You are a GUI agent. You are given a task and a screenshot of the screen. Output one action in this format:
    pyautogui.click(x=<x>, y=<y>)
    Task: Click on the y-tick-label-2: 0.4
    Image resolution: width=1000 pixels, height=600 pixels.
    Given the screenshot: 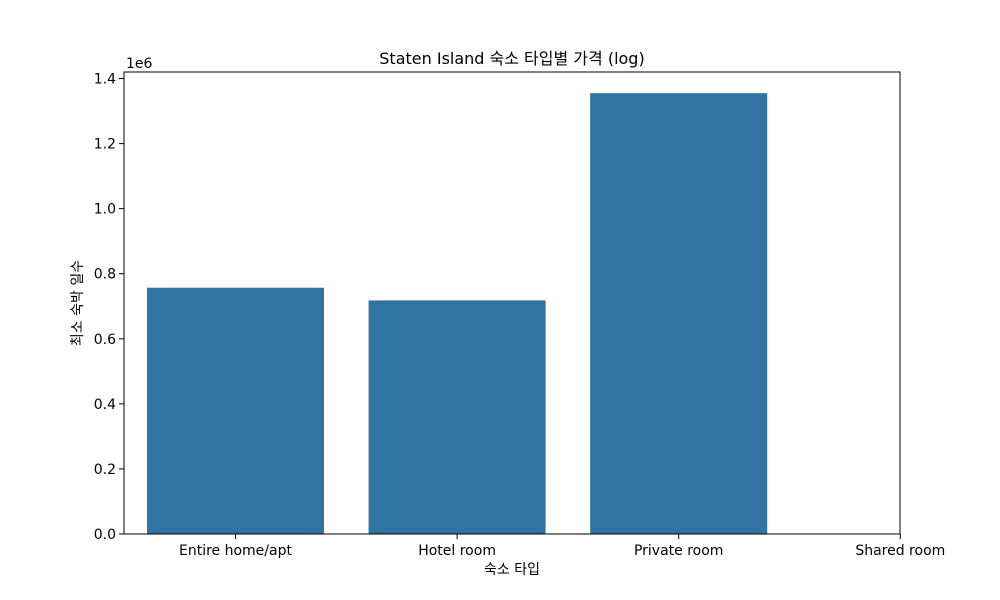 What is the action you would take?
    pyautogui.click(x=105, y=405)
    